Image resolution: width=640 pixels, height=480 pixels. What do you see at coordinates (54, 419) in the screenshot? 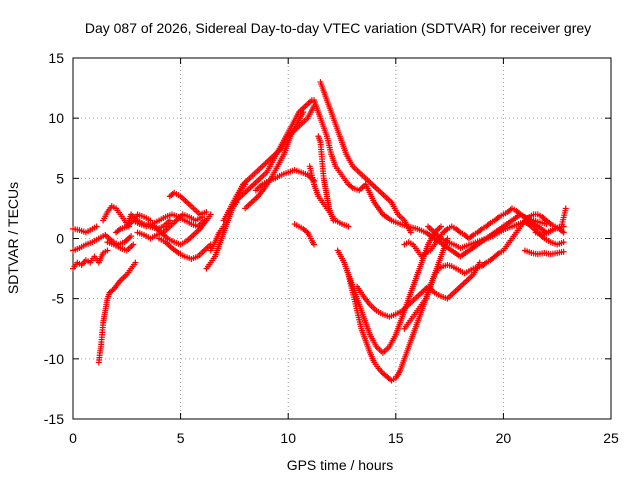
I see `y-tick-label: -15` at bounding box center [54, 419].